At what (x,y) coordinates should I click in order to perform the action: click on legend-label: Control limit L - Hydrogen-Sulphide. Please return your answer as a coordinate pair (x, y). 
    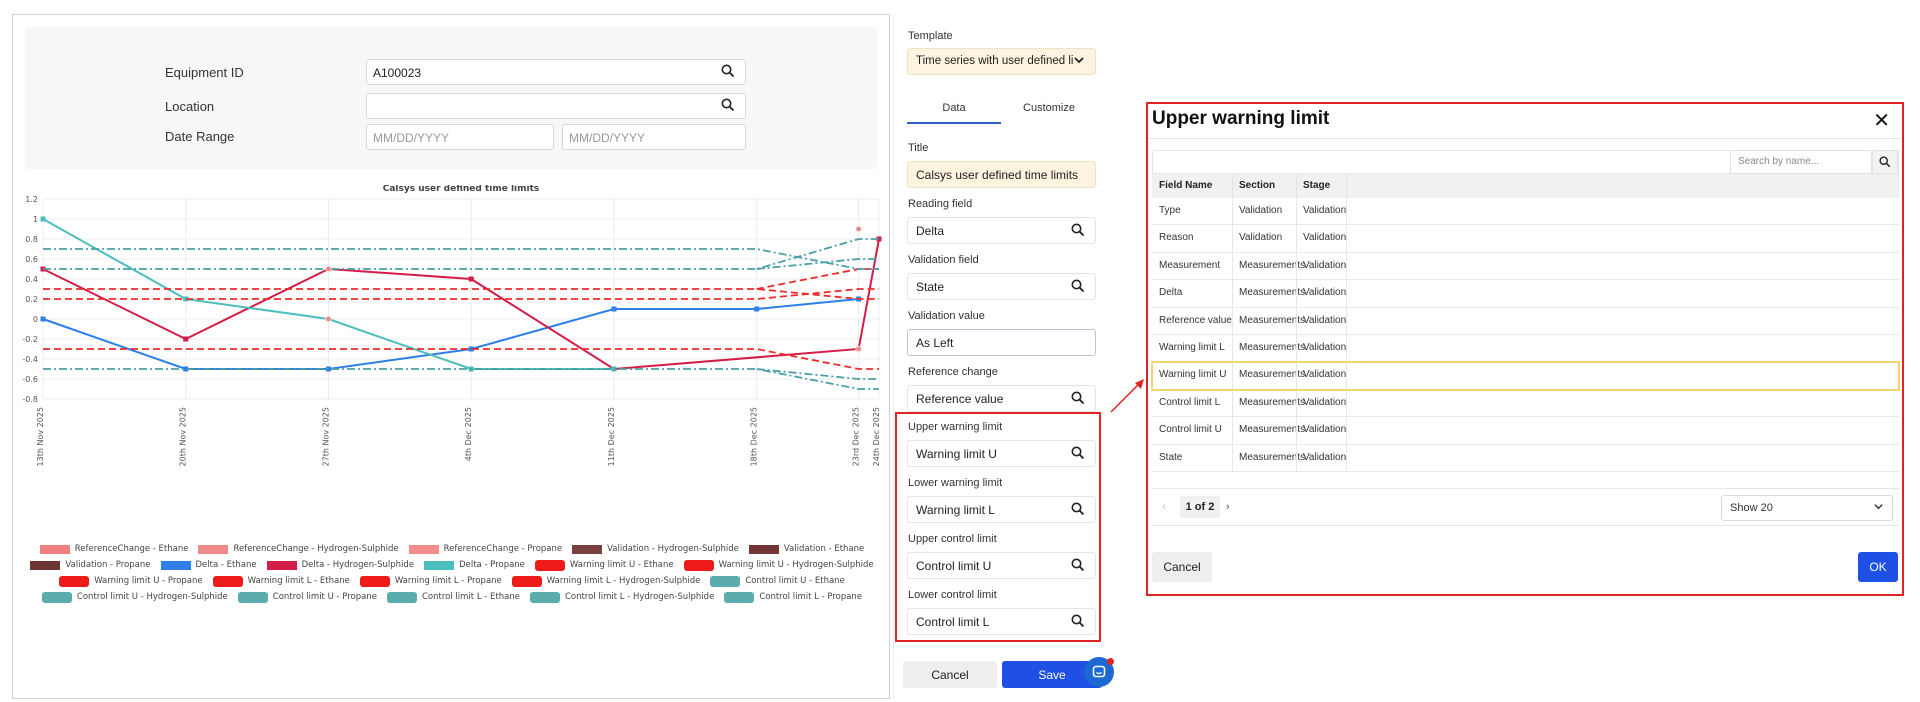
    Looking at the image, I should click on (639, 597).